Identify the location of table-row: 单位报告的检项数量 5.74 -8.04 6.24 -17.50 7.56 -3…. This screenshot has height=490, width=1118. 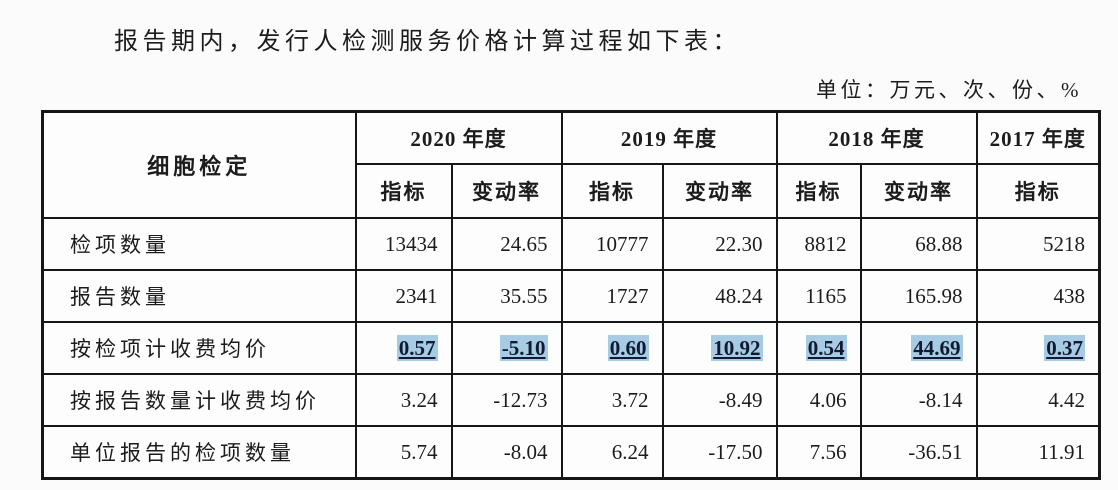
(571, 452).